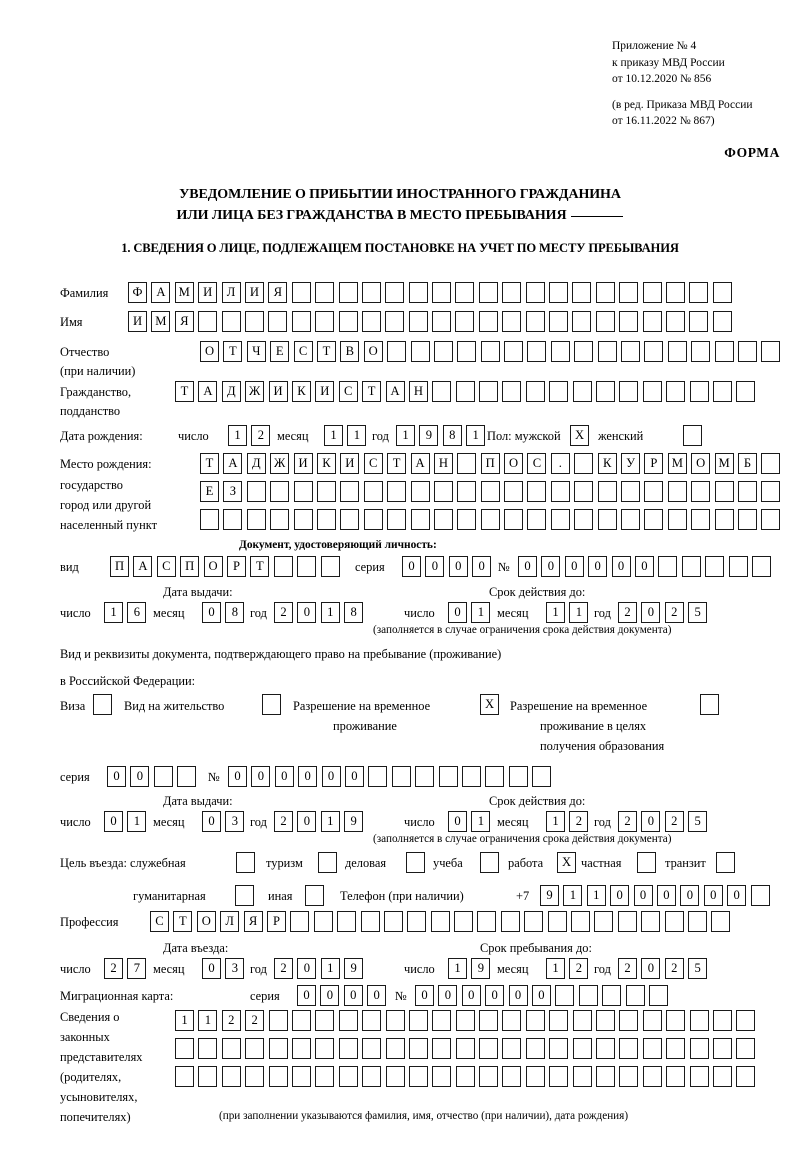 Image resolution: width=800 pixels, height=1163 pixels. What do you see at coordinates (143, 566) in the screenshot?
I see `char-cell: А` at bounding box center [143, 566].